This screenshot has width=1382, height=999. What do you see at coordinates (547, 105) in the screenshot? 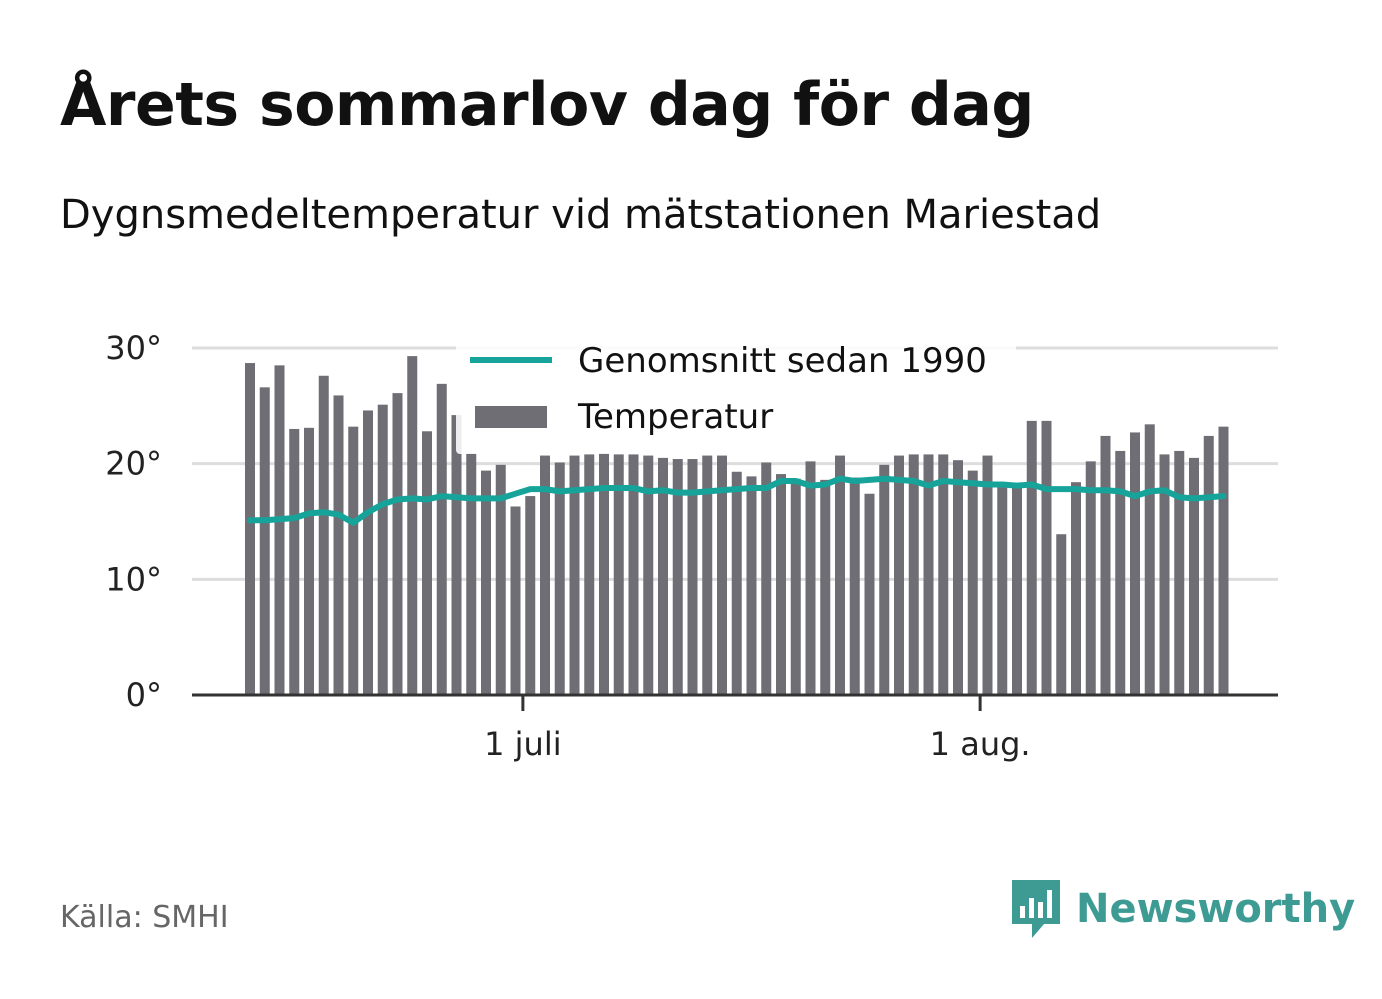
I see `chart-title: Årets sommarlov dag för dag` at bounding box center [547, 105].